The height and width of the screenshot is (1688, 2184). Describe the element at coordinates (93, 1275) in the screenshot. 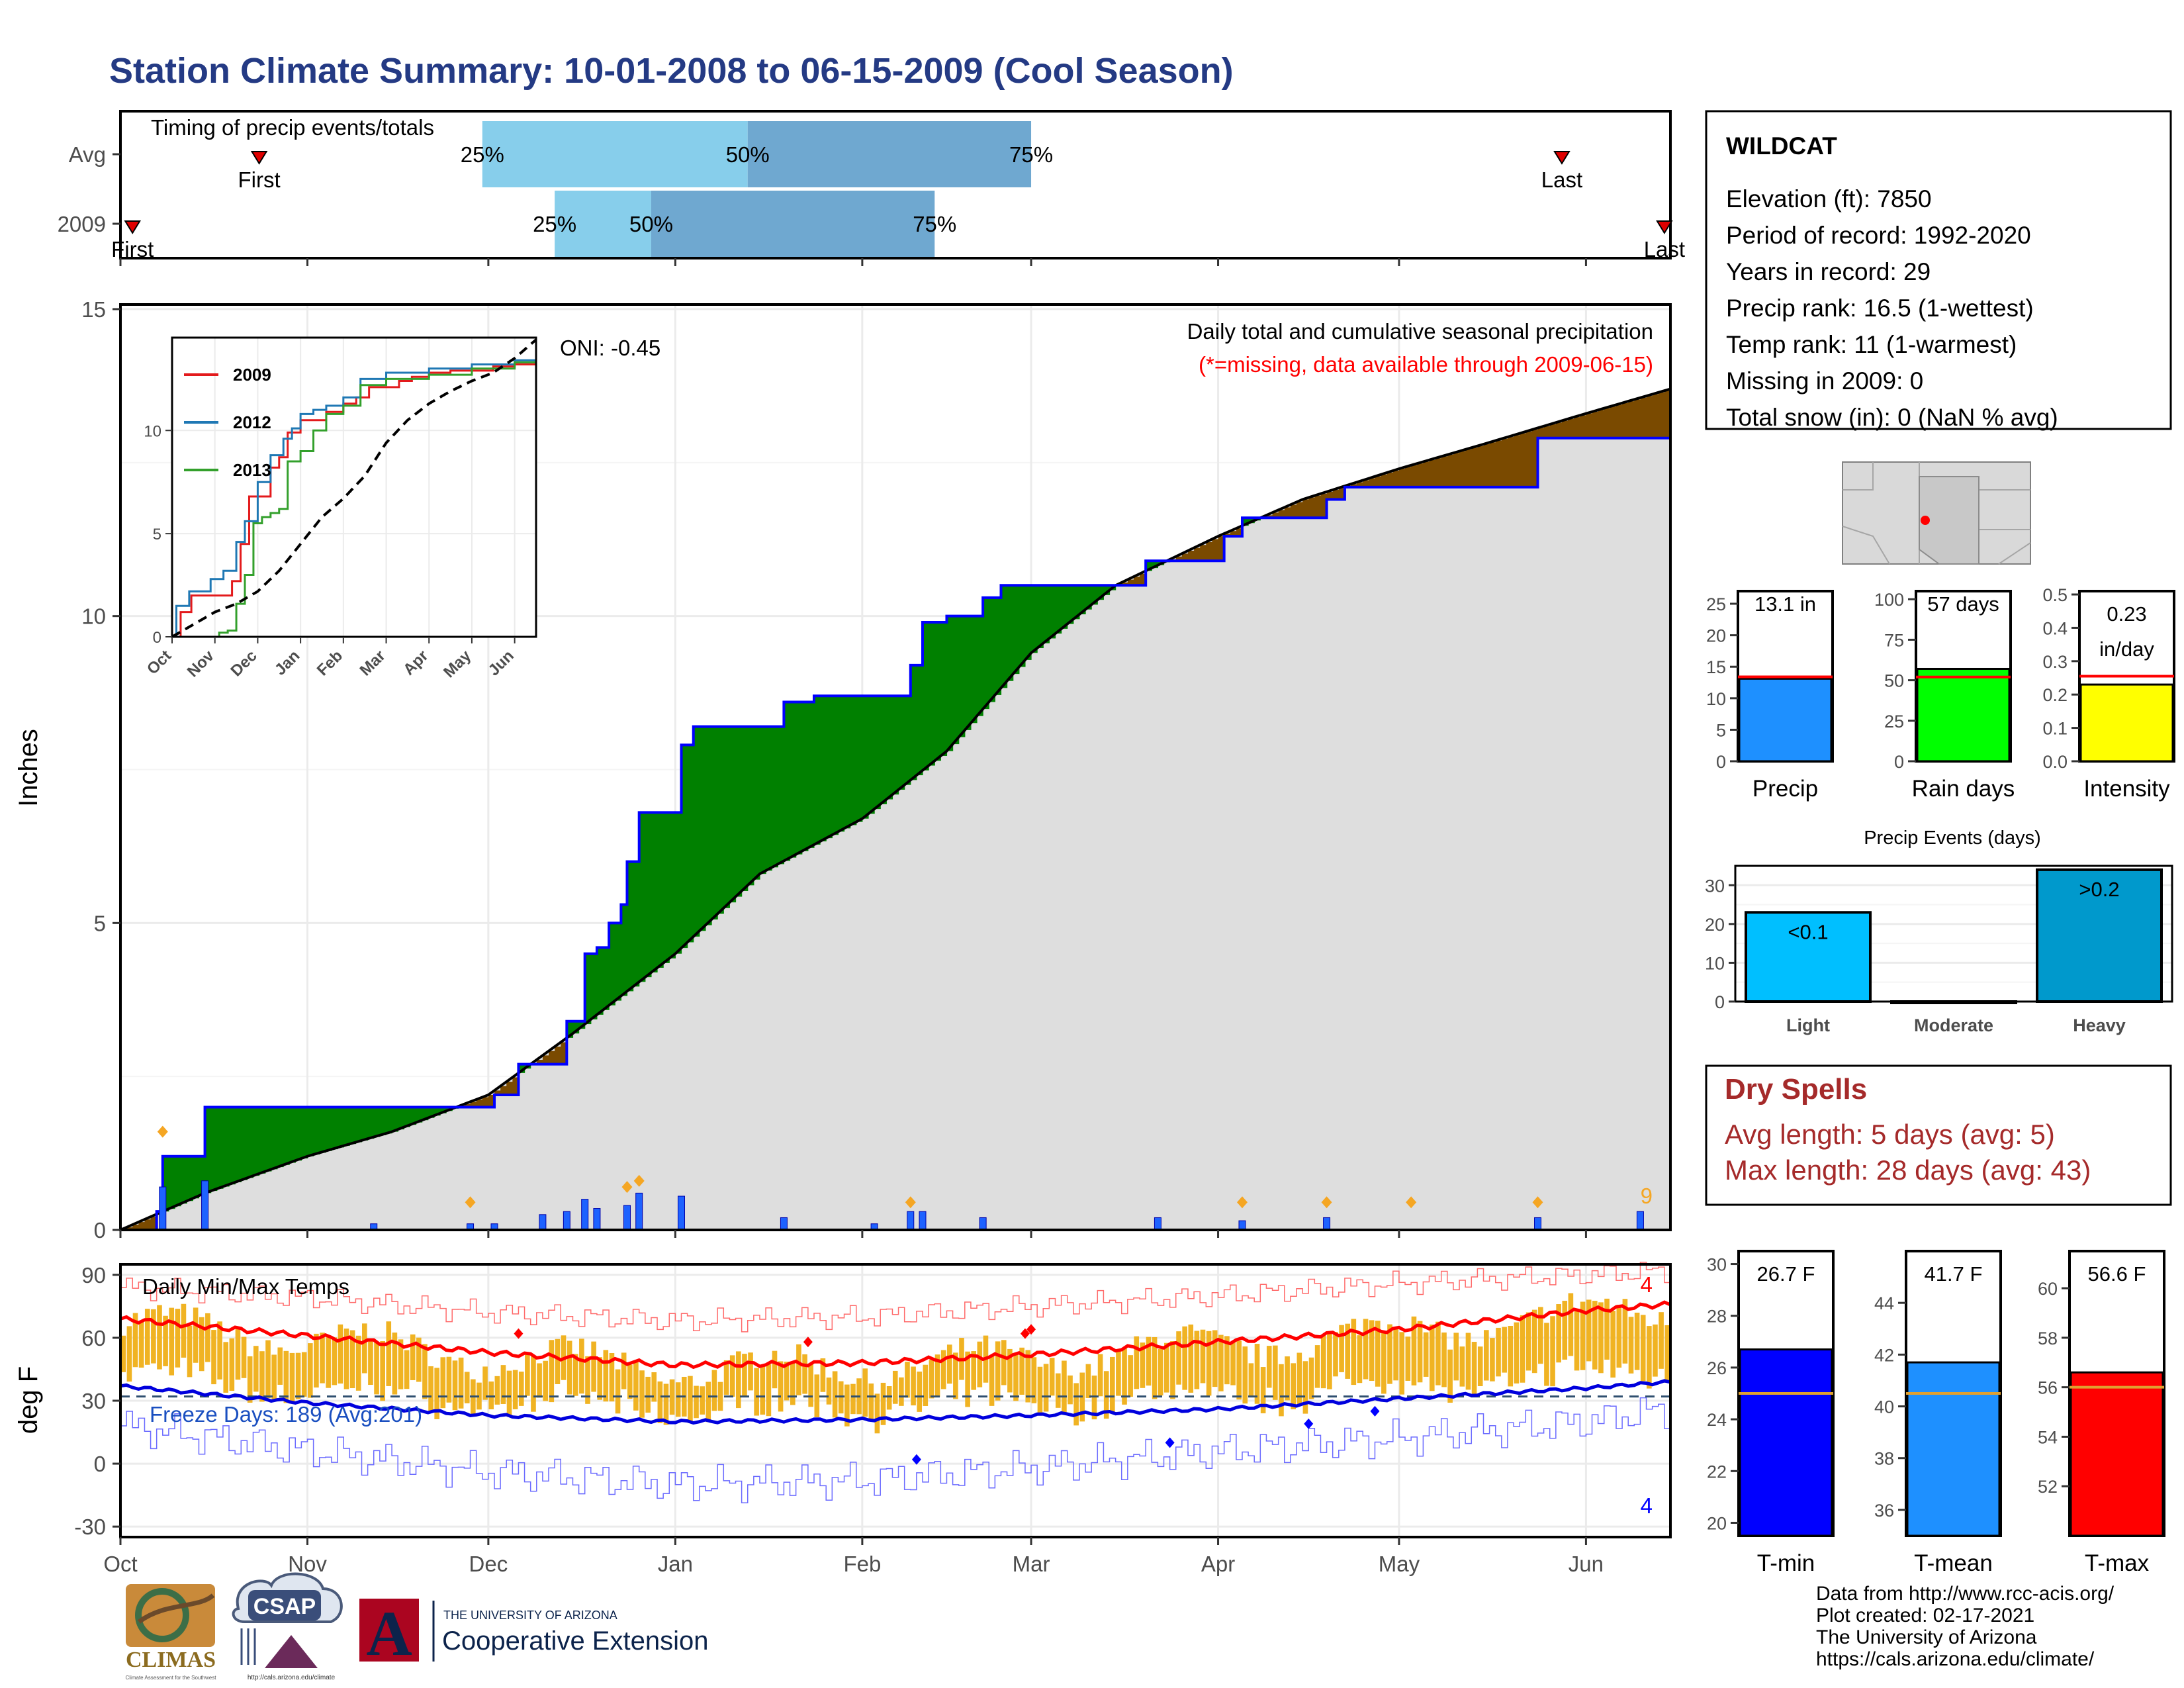

I see `temp-ytick-label: 90` at that location.